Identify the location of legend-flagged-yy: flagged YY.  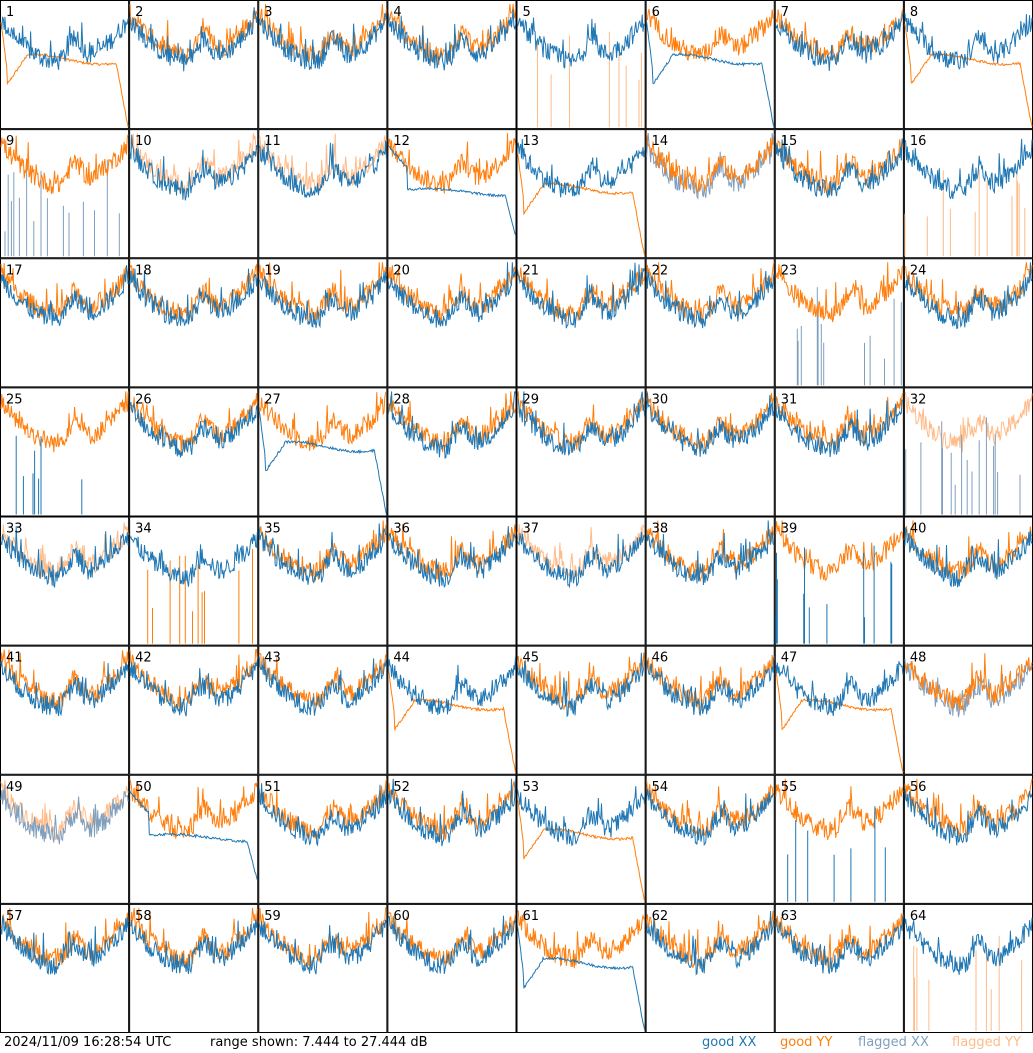
(986, 1042).